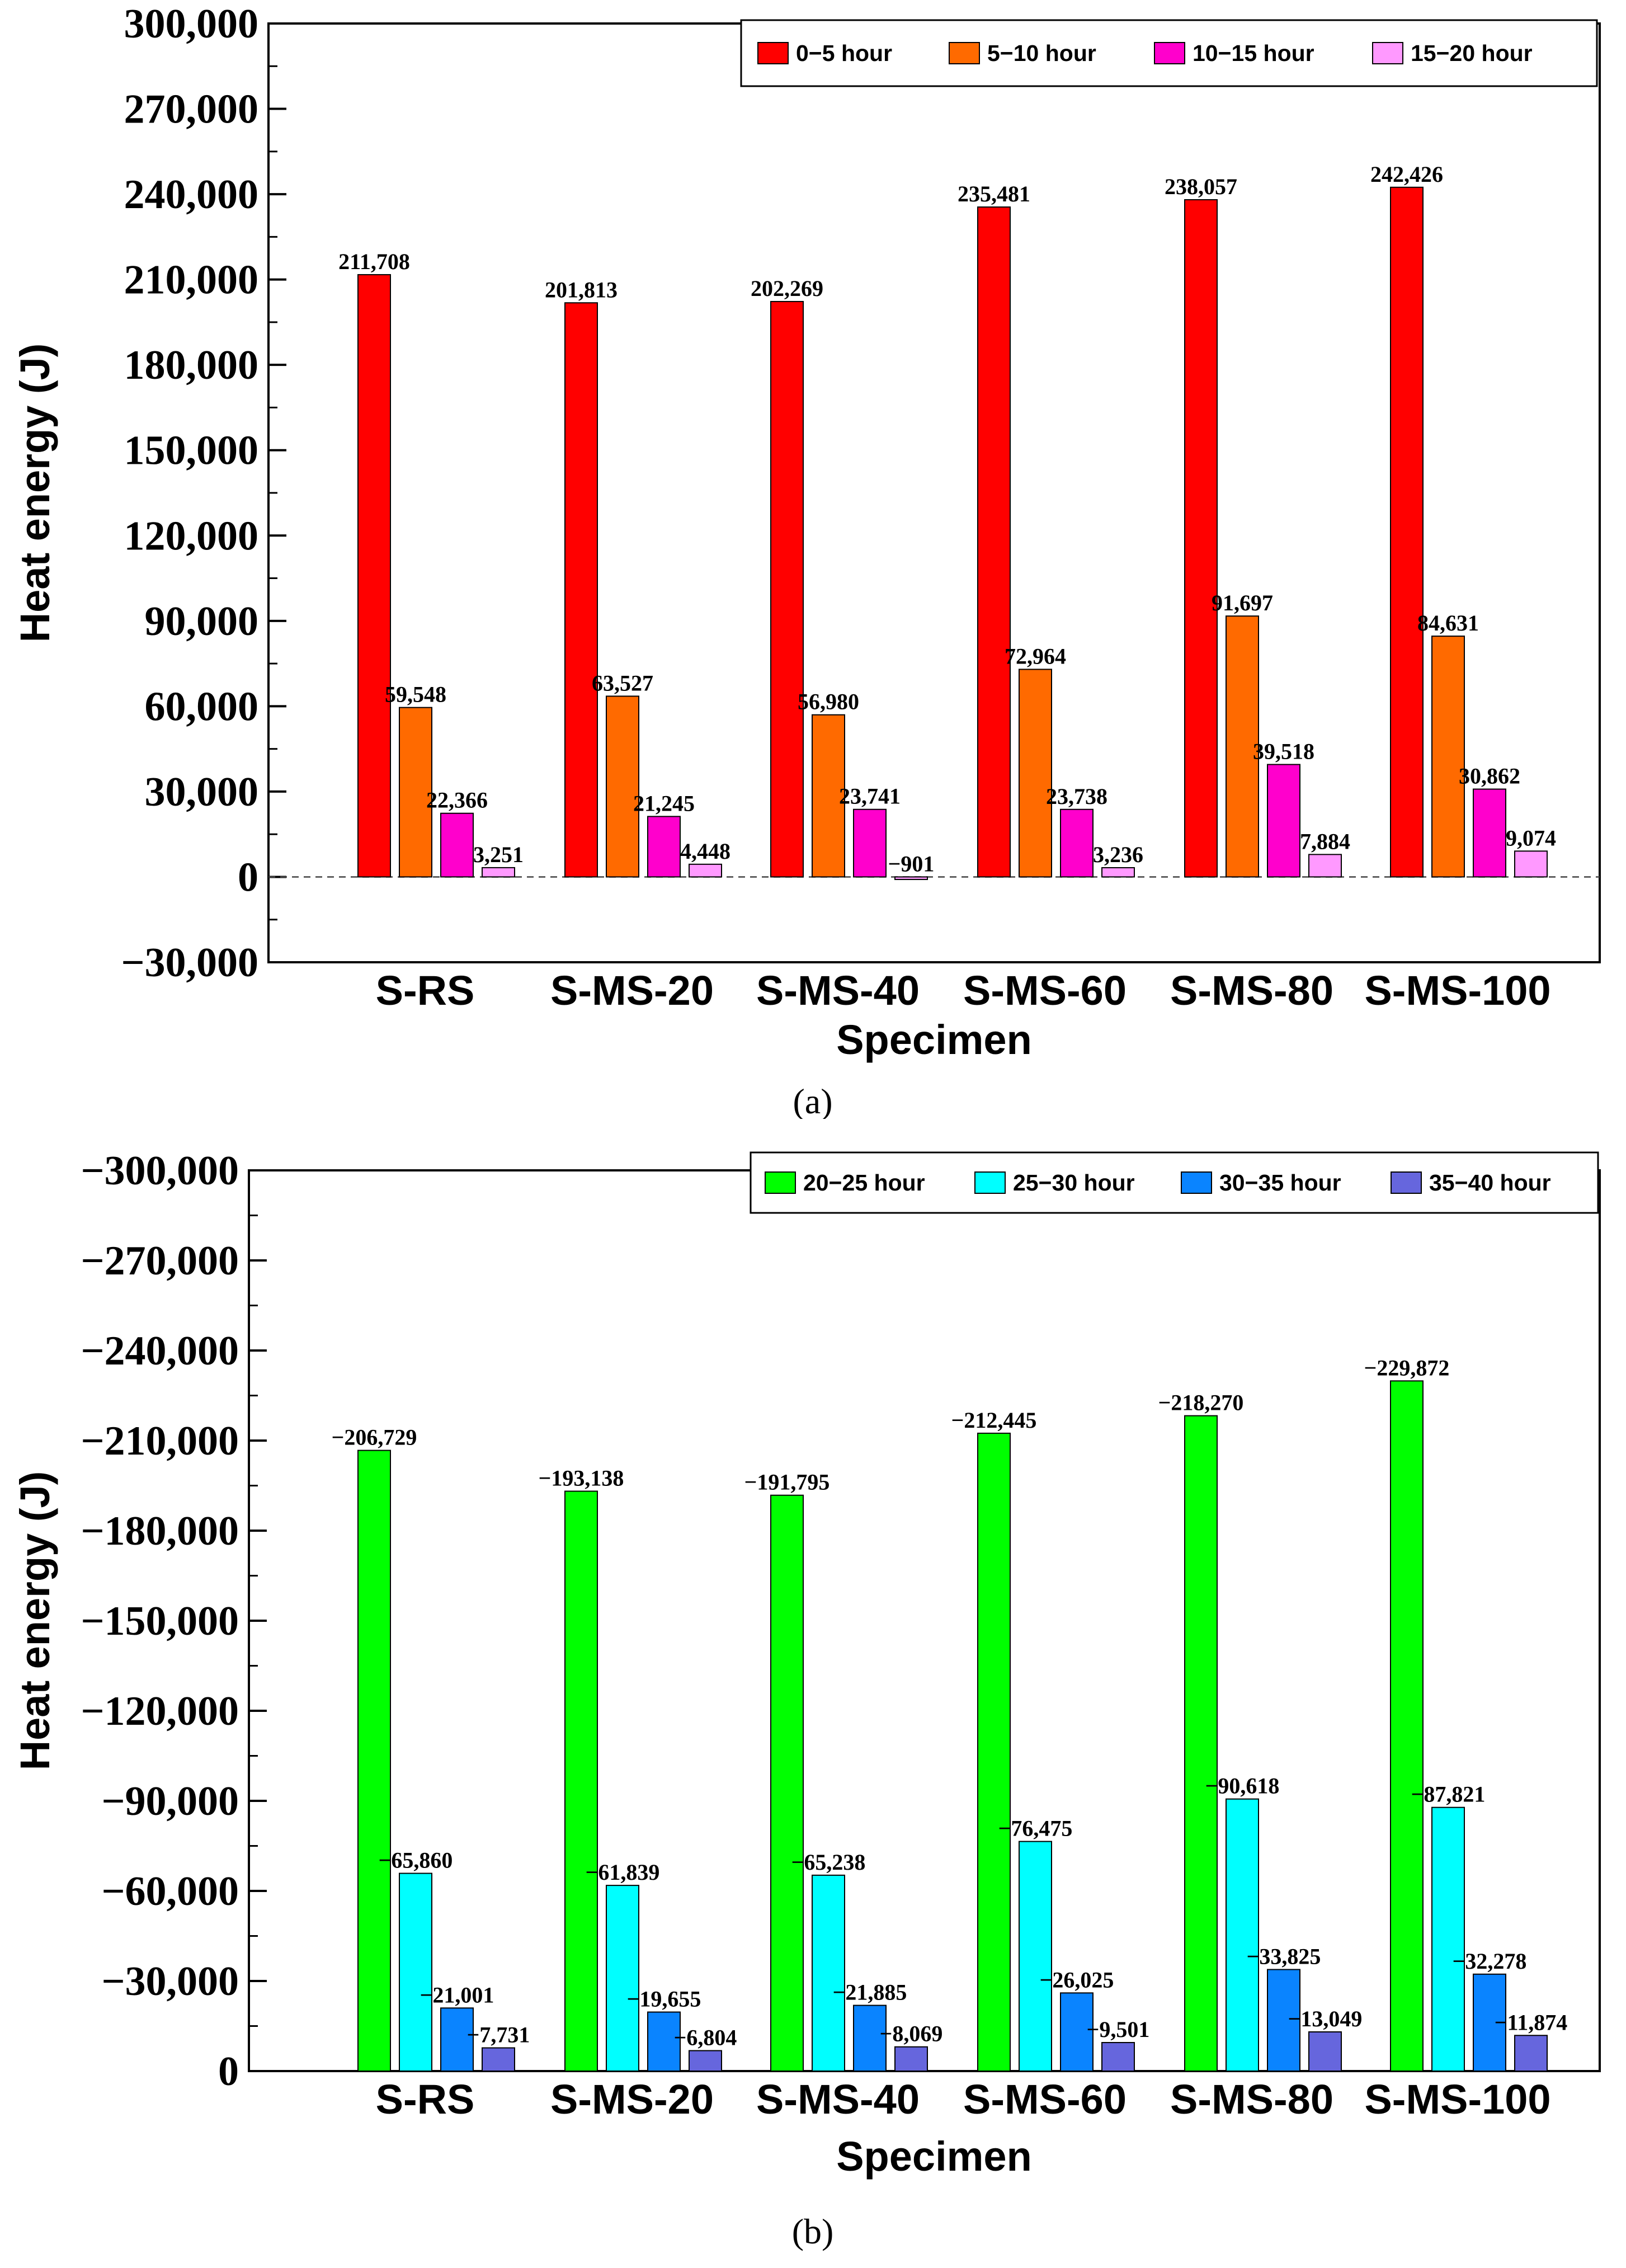 This screenshot has width=1626, height=2268. Describe the element at coordinates (1489, 776) in the screenshot. I see `data-label: 30,862` at that location.